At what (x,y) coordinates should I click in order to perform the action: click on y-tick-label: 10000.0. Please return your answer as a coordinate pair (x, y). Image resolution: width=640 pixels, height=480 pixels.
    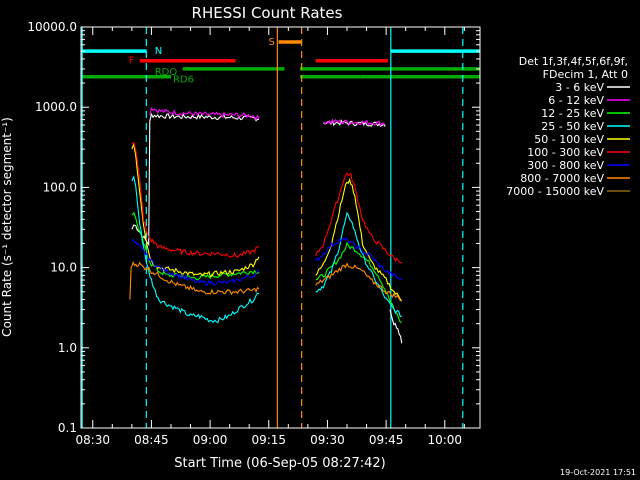
    Looking at the image, I should click on (52, 27).